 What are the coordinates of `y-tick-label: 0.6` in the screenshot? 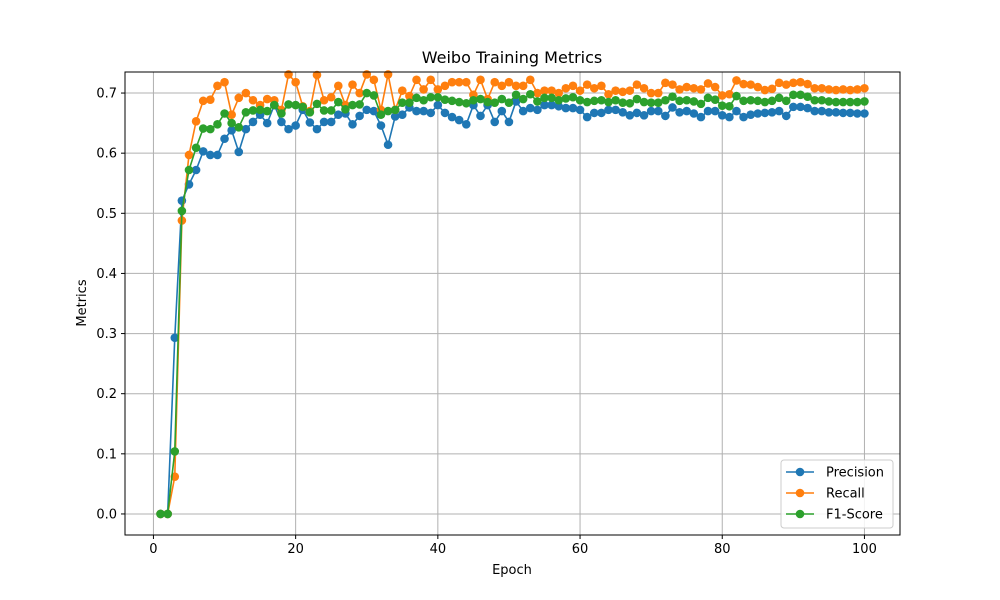 It's located at (106, 154).